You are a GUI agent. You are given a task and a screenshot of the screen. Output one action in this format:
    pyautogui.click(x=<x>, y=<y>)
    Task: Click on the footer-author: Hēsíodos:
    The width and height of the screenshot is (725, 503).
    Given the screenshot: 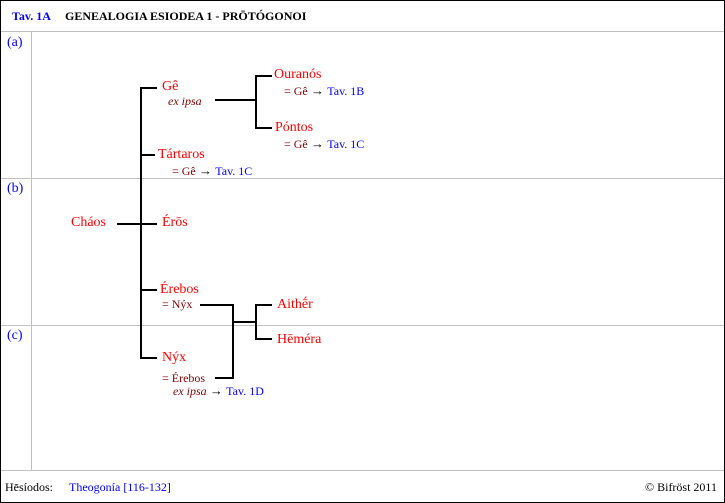 What is the action you would take?
    pyautogui.click(x=29, y=487)
    